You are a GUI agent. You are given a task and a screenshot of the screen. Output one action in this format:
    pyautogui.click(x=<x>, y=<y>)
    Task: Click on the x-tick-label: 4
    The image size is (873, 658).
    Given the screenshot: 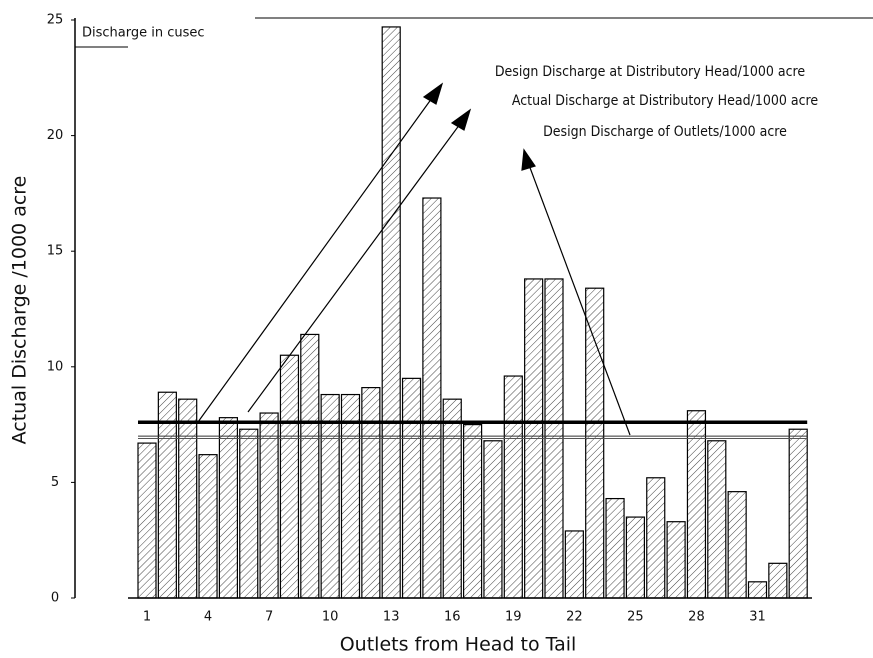 What is the action you would take?
    pyautogui.click(x=208, y=617)
    